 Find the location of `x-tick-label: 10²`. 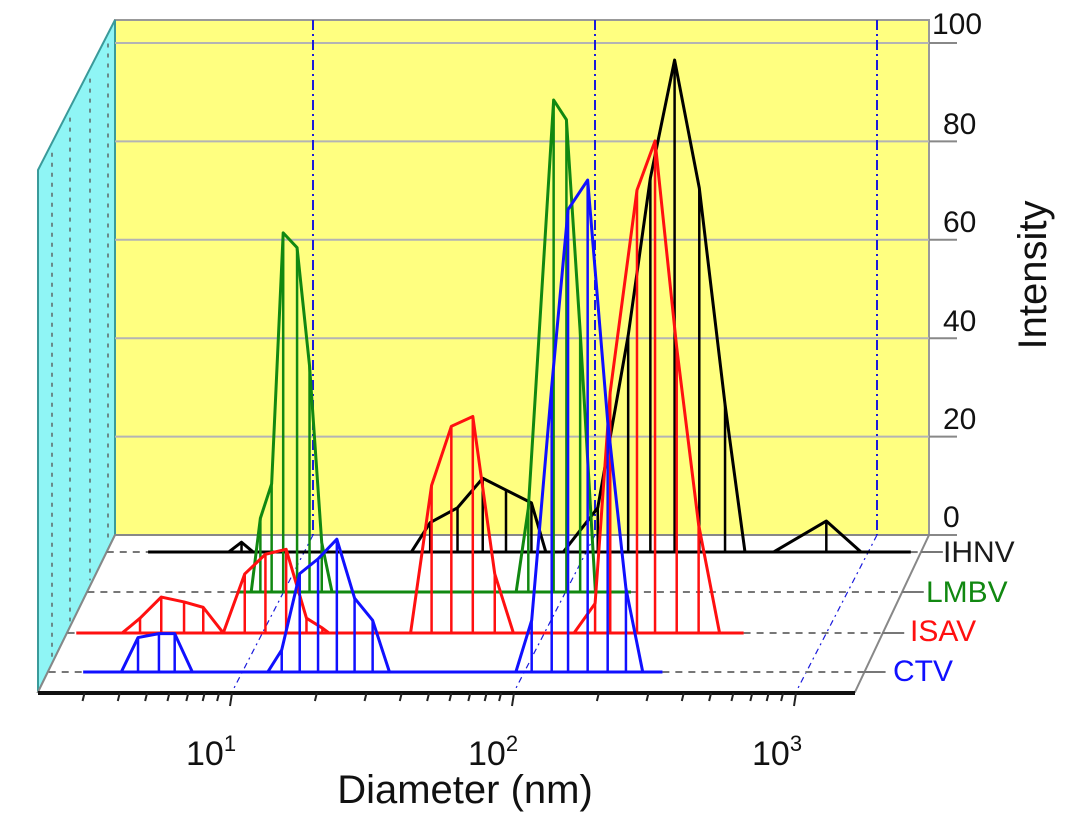

x-tick-label: 10² is located at coordinates (493, 752).